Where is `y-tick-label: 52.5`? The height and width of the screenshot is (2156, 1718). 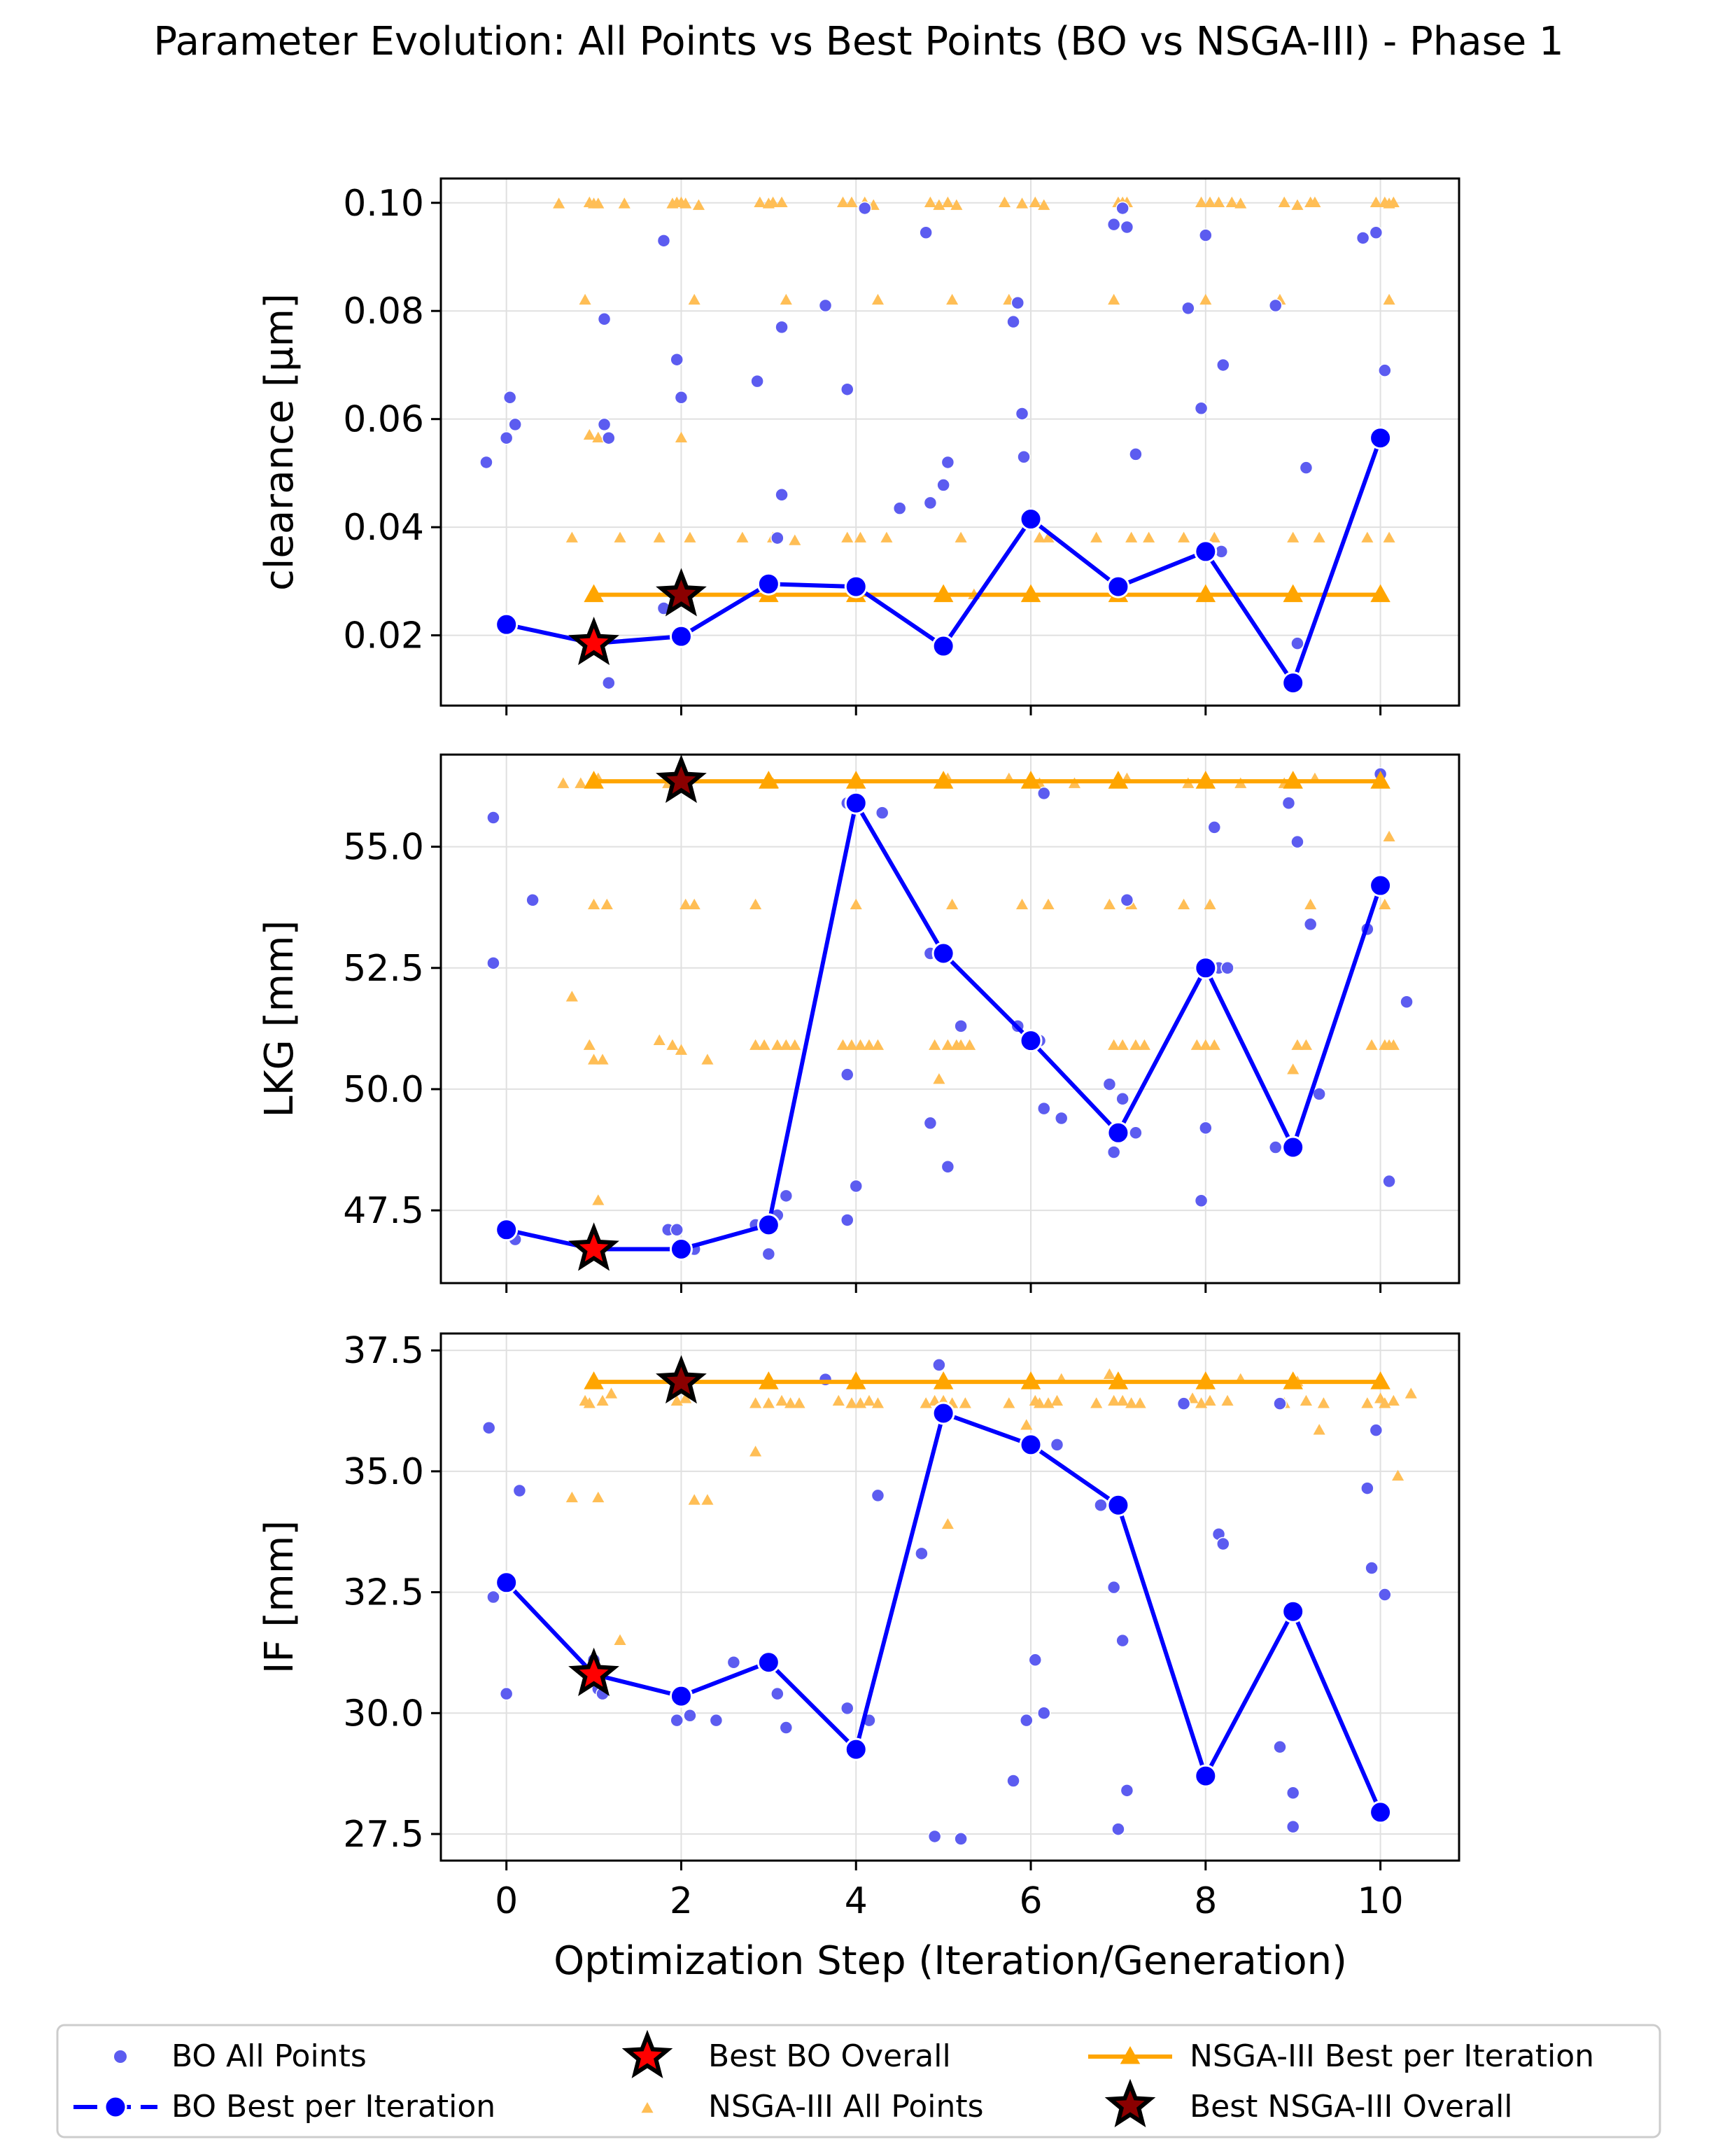 y-tick-label: 52.5 is located at coordinates (384, 969).